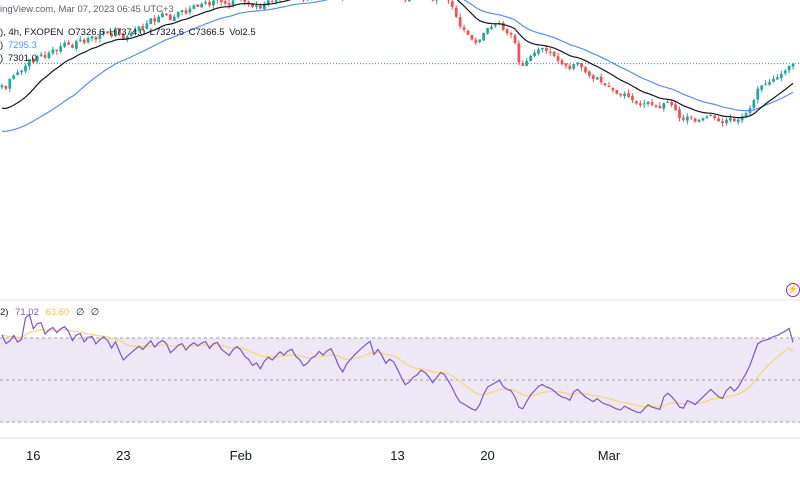  What do you see at coordinates (95, 312) in the screenshot?
I see `rsi-extra-2: ∅` at bounding box center [95, 312].